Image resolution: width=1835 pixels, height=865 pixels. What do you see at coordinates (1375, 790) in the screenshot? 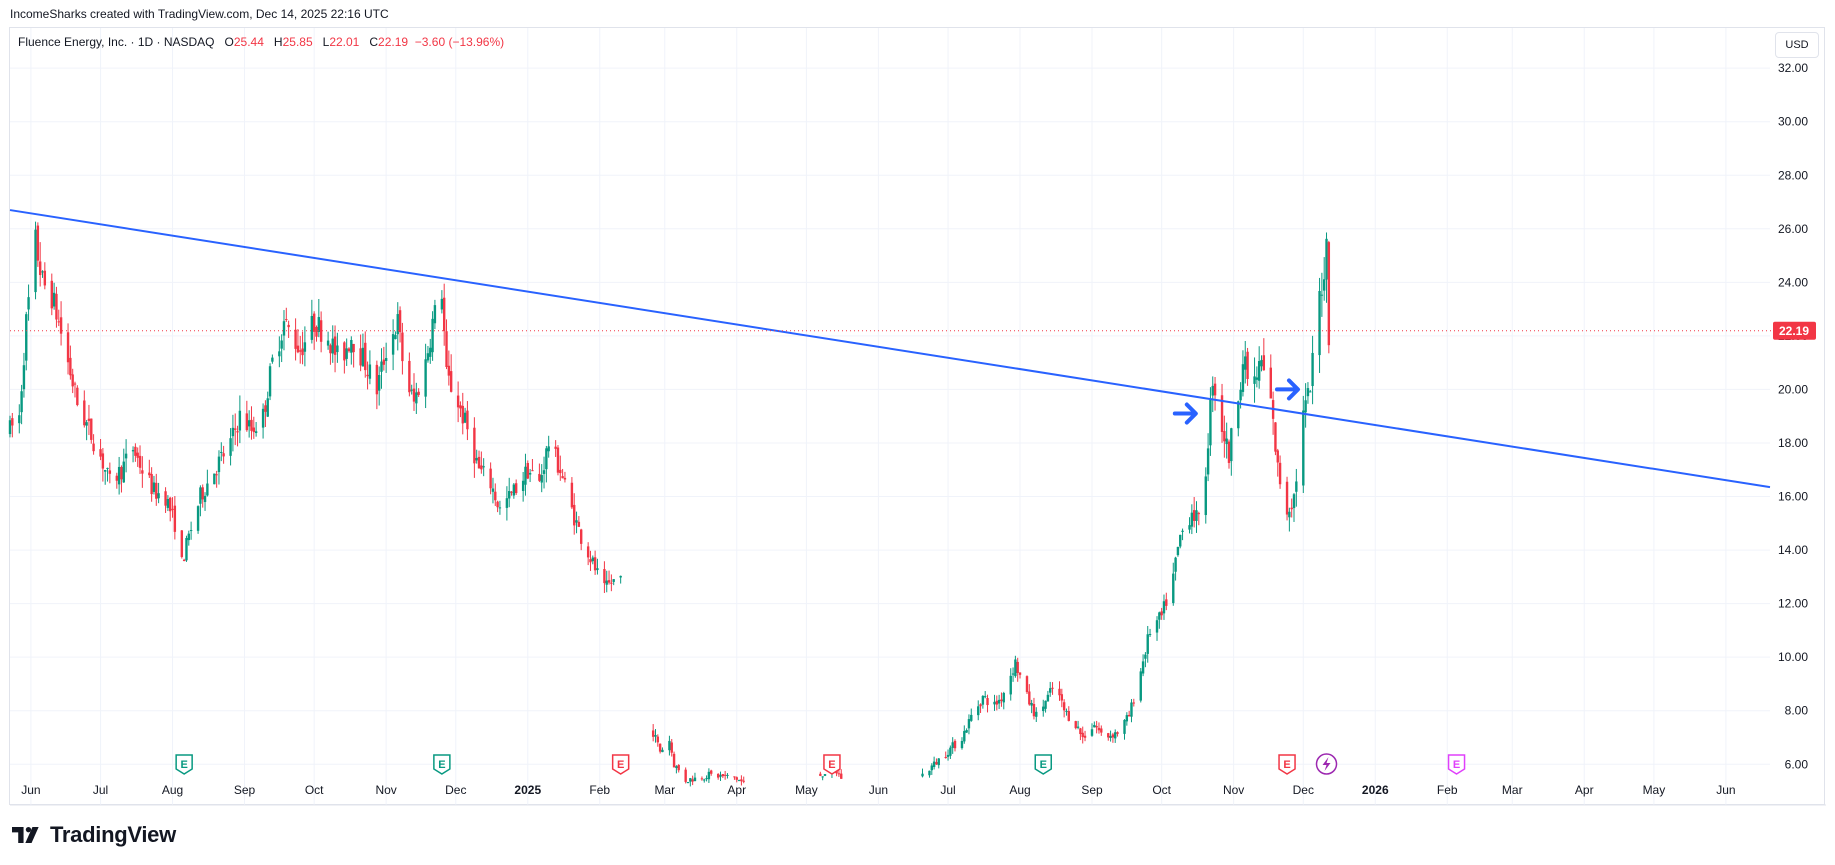
I see `time-axis-tick-label: 2026` at bounding box center [1375, 790].